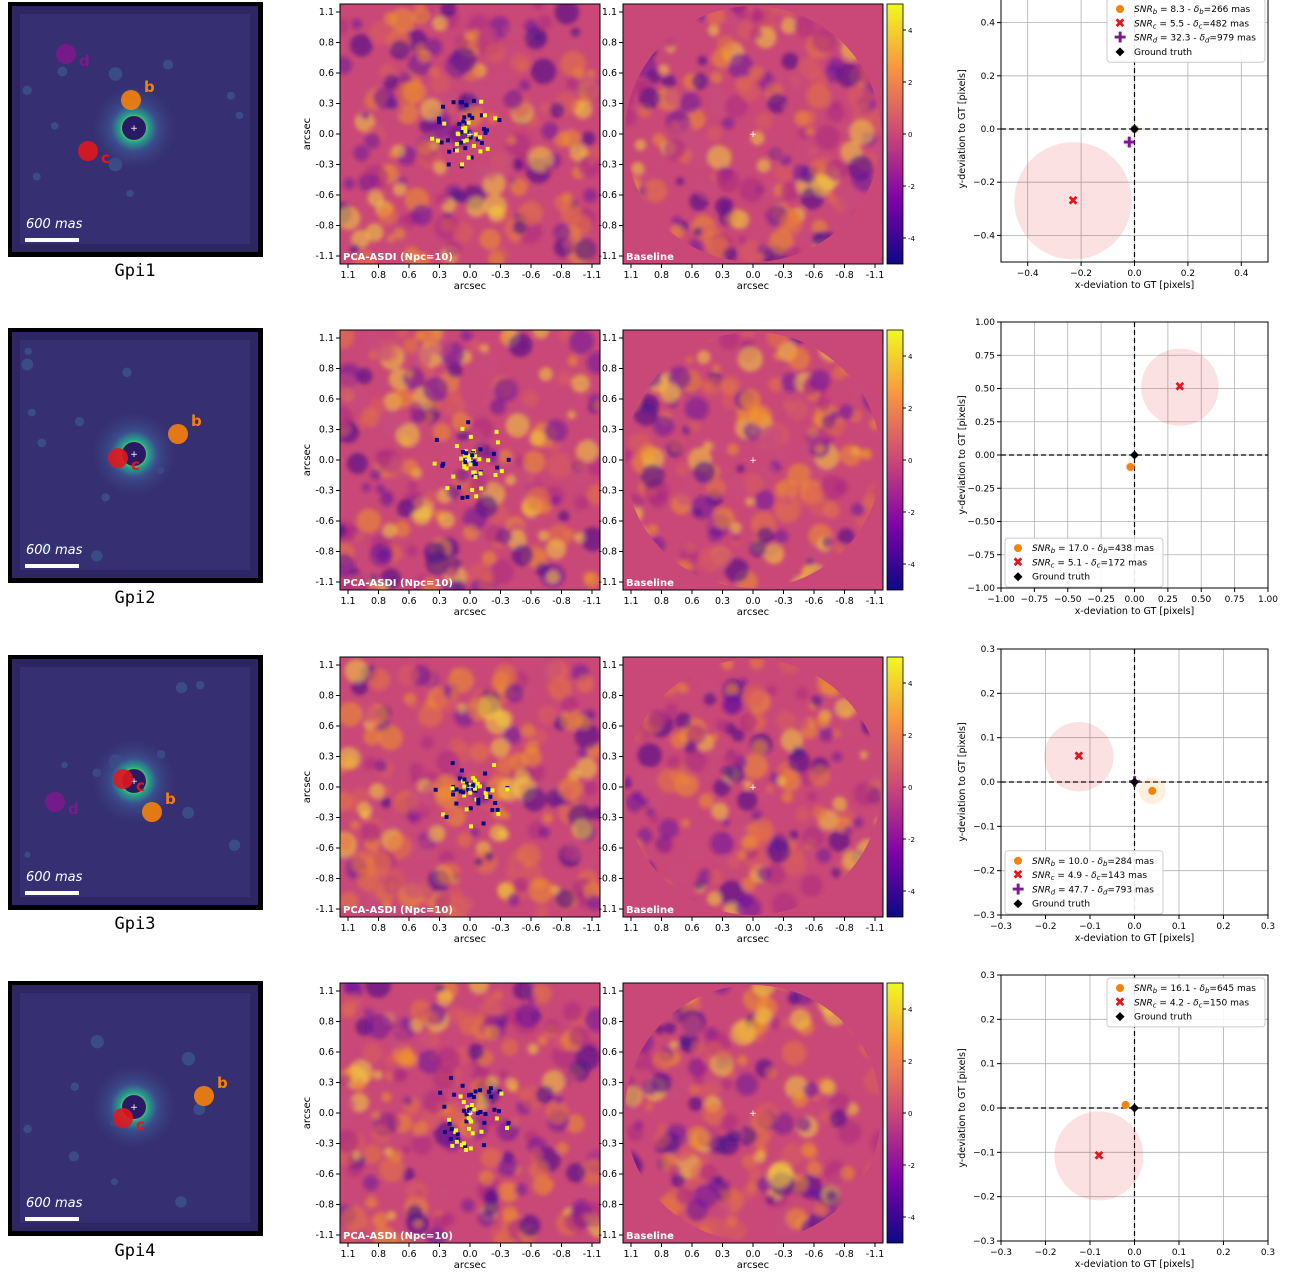 This screenshot has width=1298, height=1276. I want to click on x-tick-label: 0.8, so click(661, 1254).